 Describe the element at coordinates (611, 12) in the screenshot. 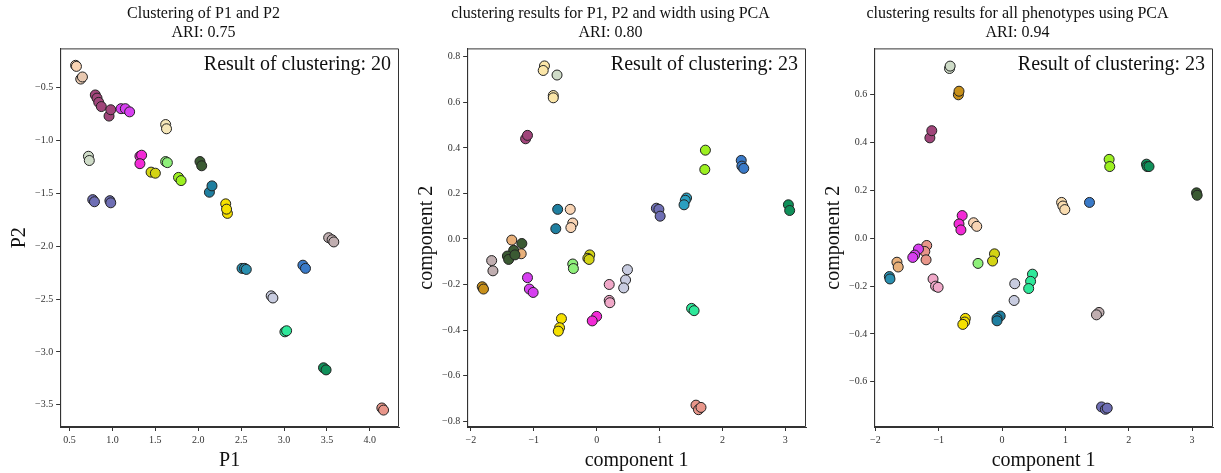

I see `chart-title: clustering results for P1, P2 and width using PCA` at that location.